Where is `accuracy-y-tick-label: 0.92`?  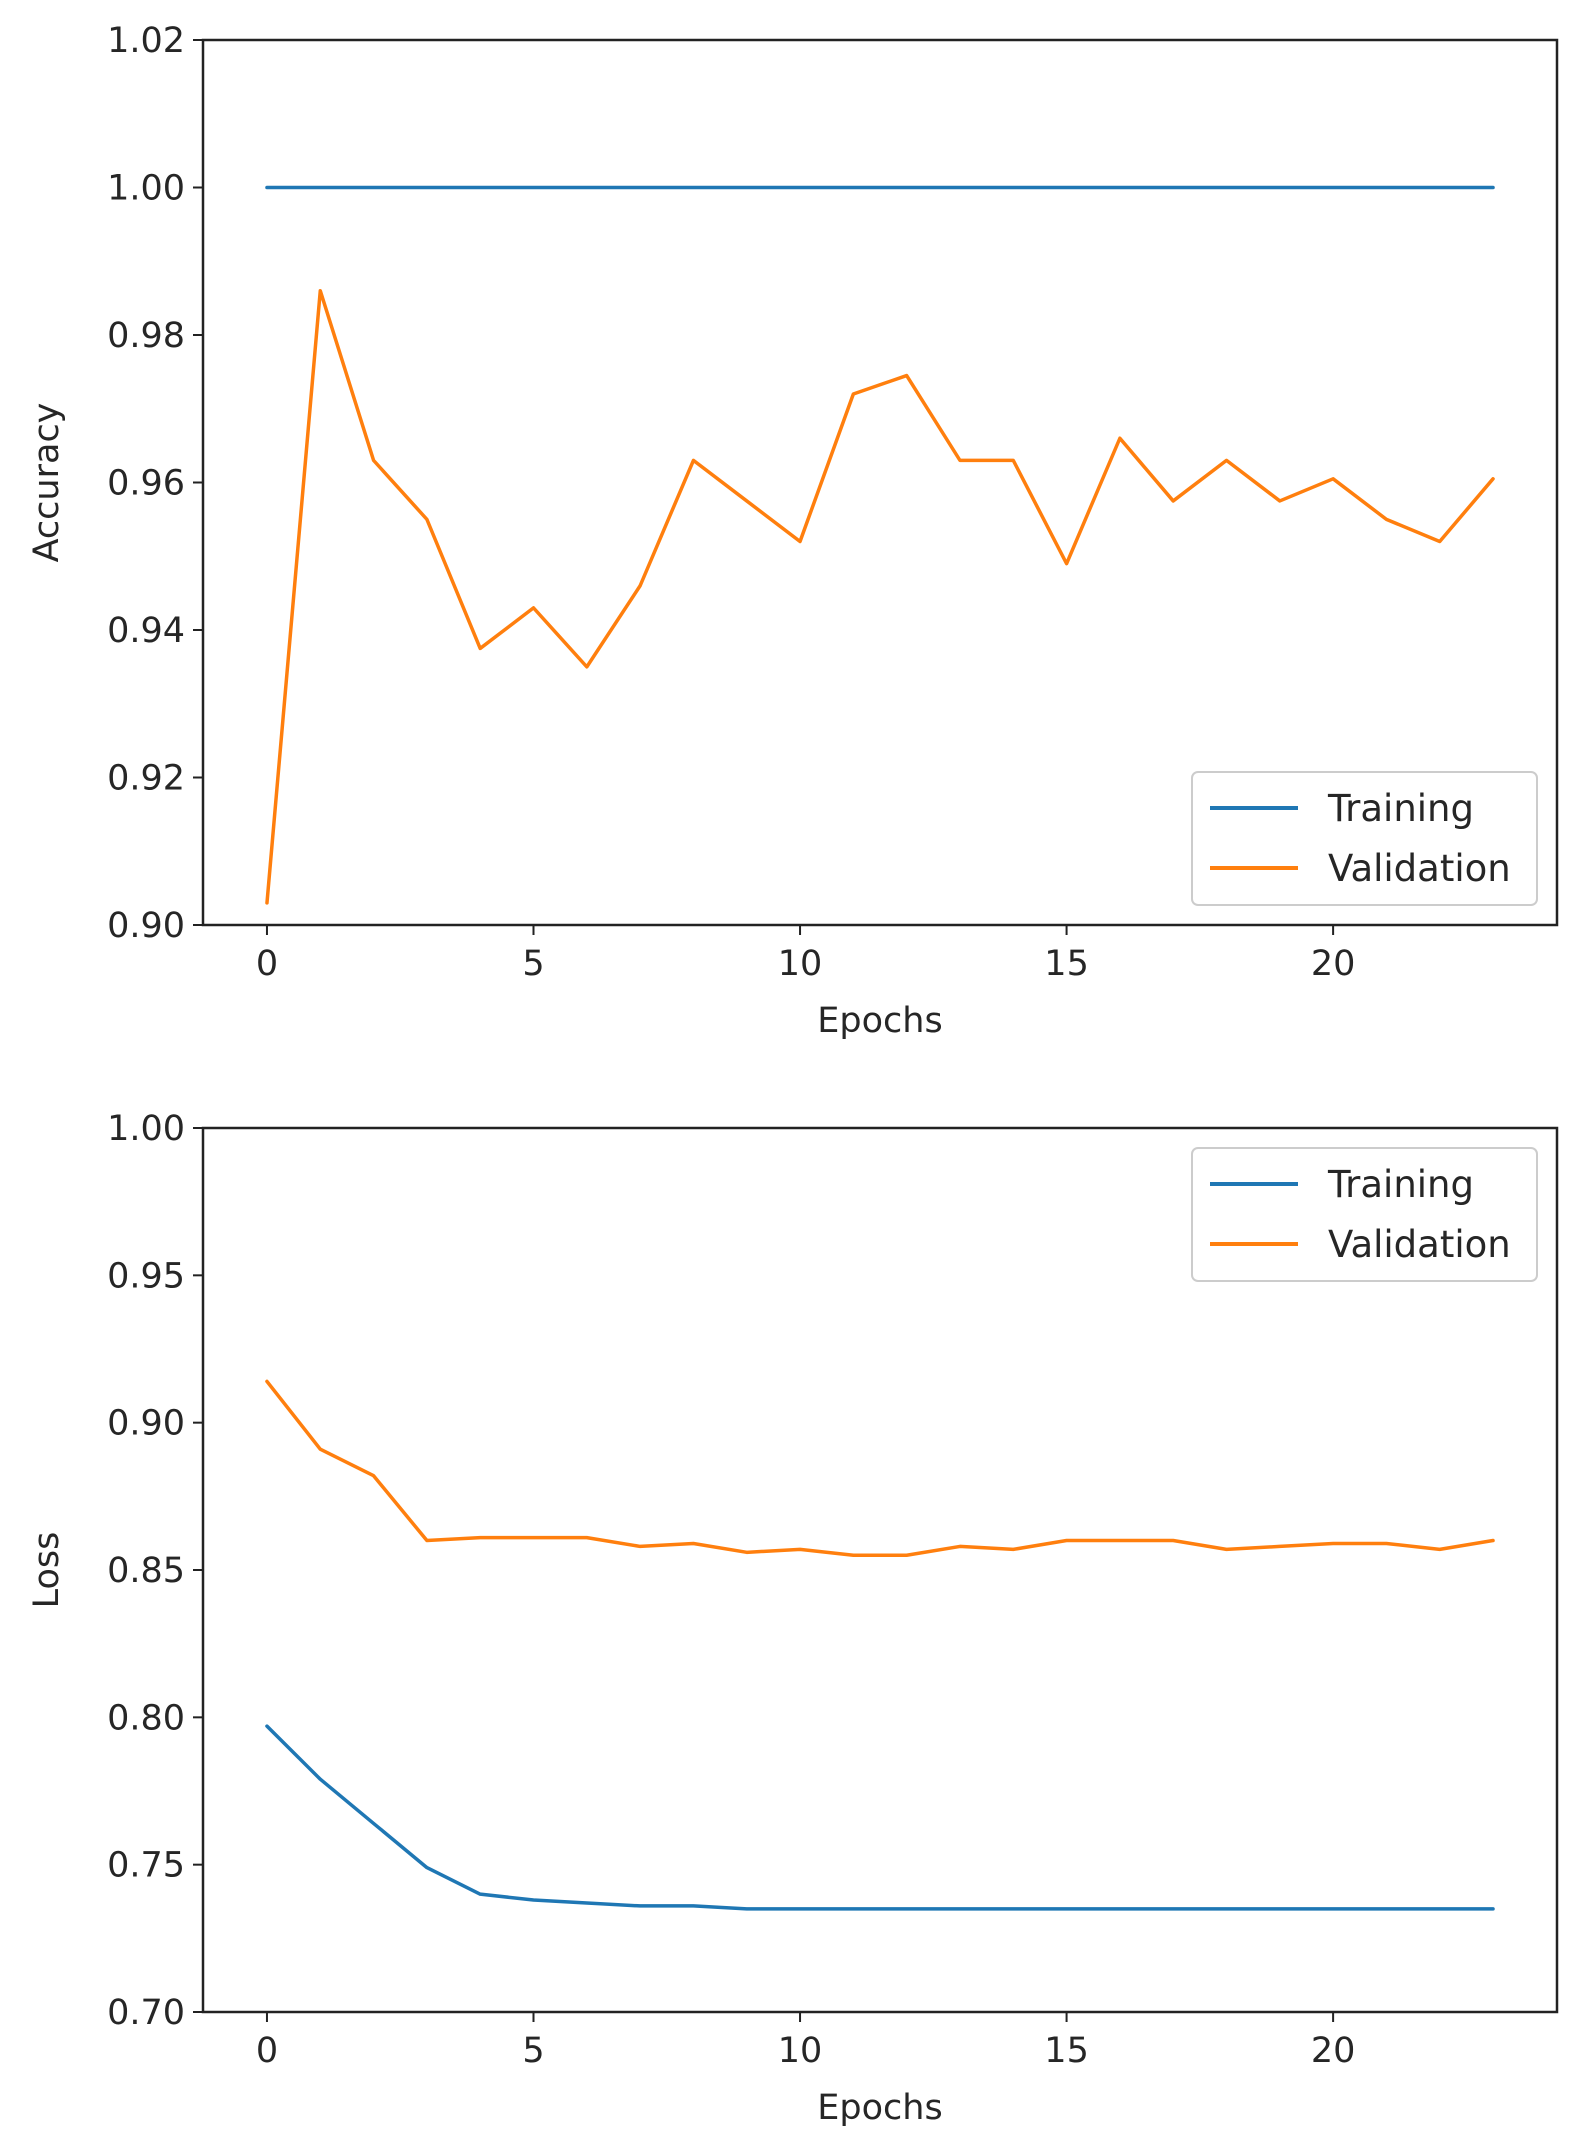
accuracy-y-tick-label: 0.92 is located at coordinates (146, 779).